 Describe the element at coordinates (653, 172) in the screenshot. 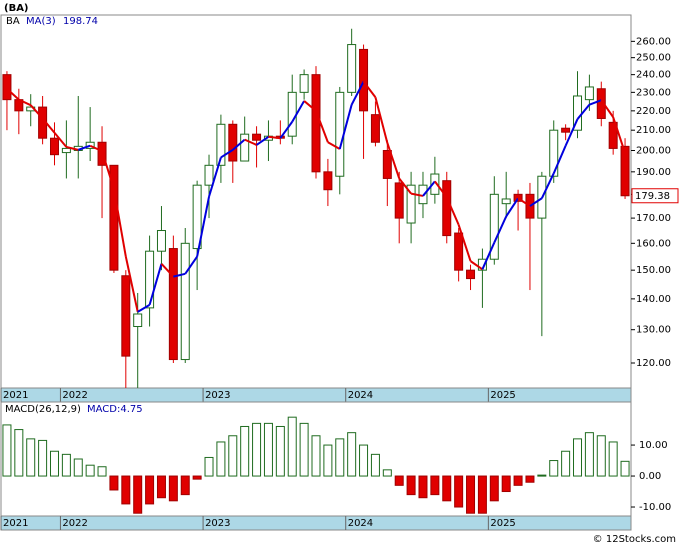

I see `y-tick-label: 190.00` at that location.